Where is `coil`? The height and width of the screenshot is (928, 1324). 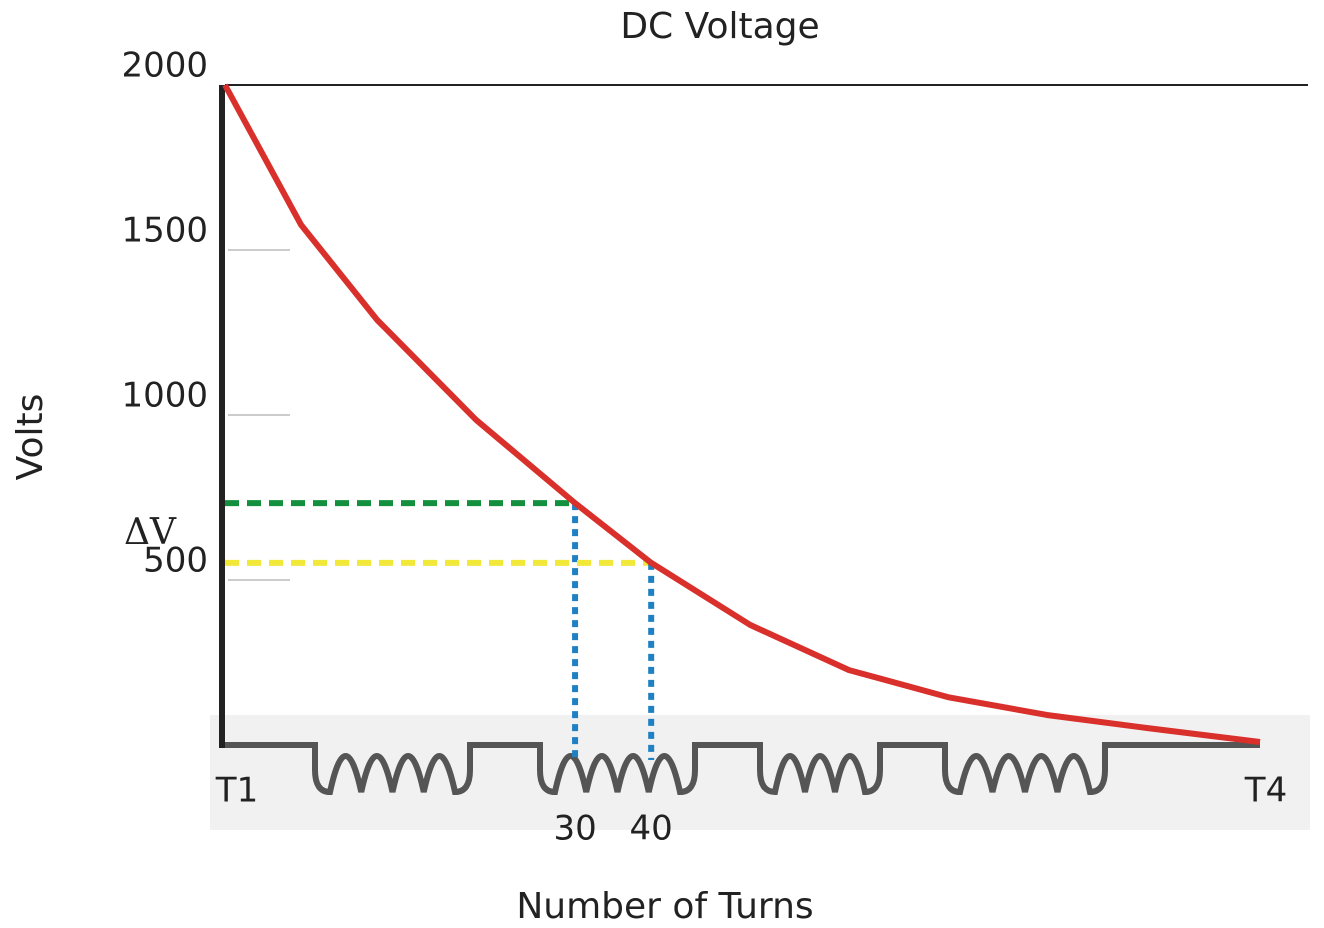
coil is located at coordinates (742, 769).